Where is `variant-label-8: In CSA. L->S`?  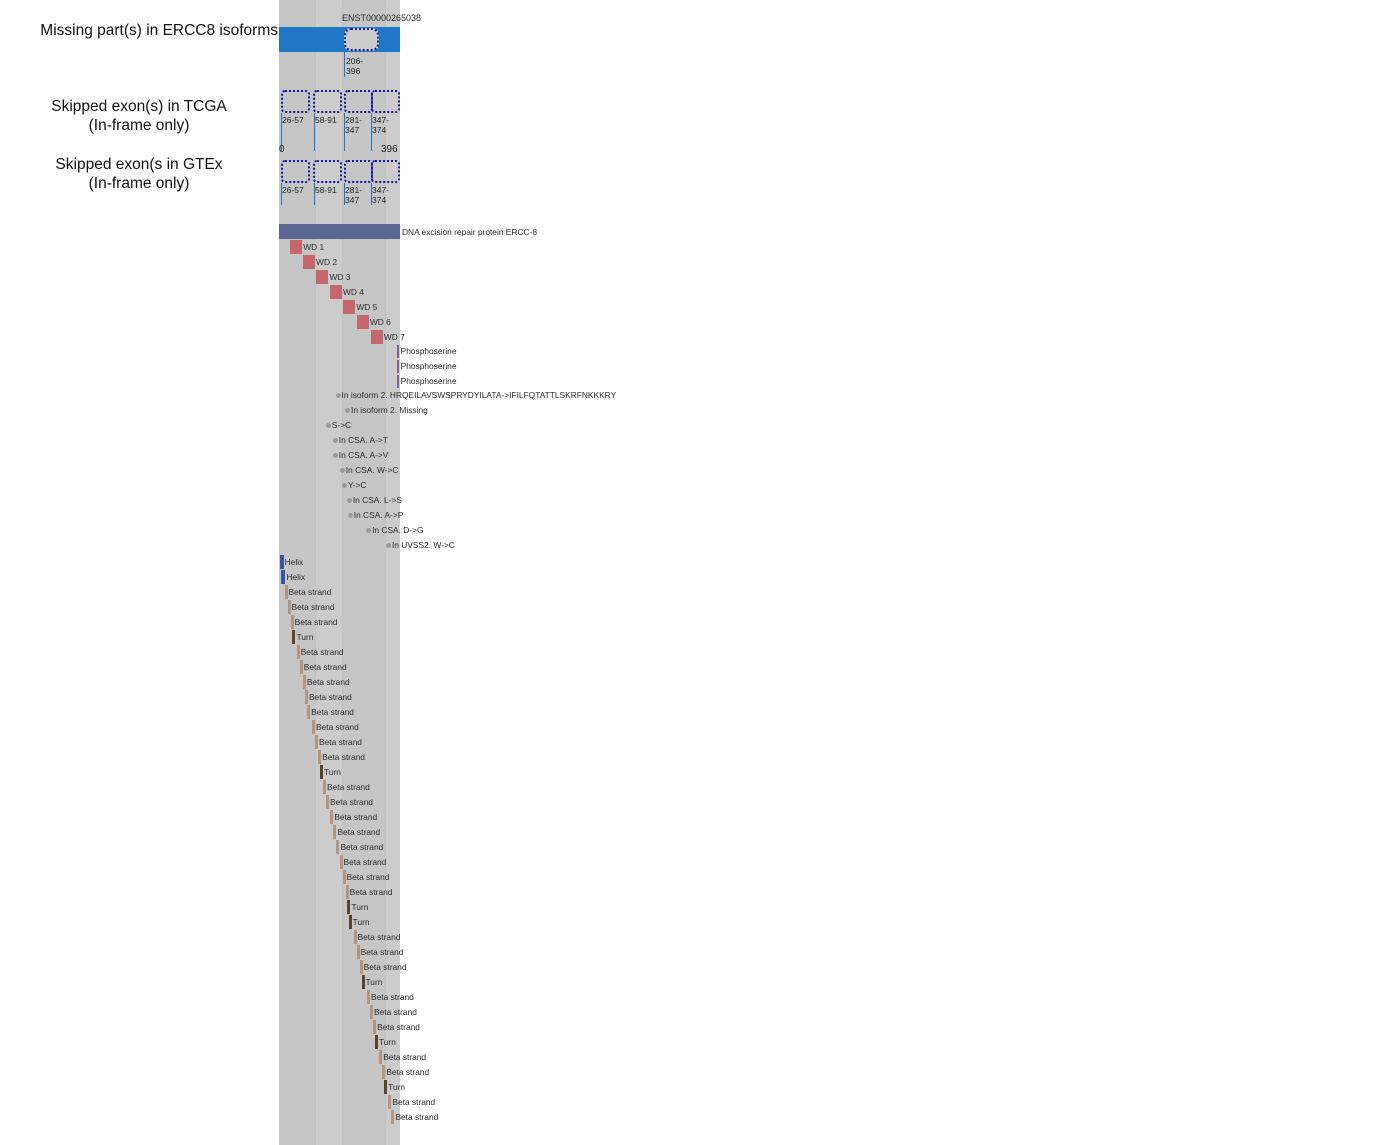
variant-label-8: In CSA. L->S is located at coordinates (377, 500).